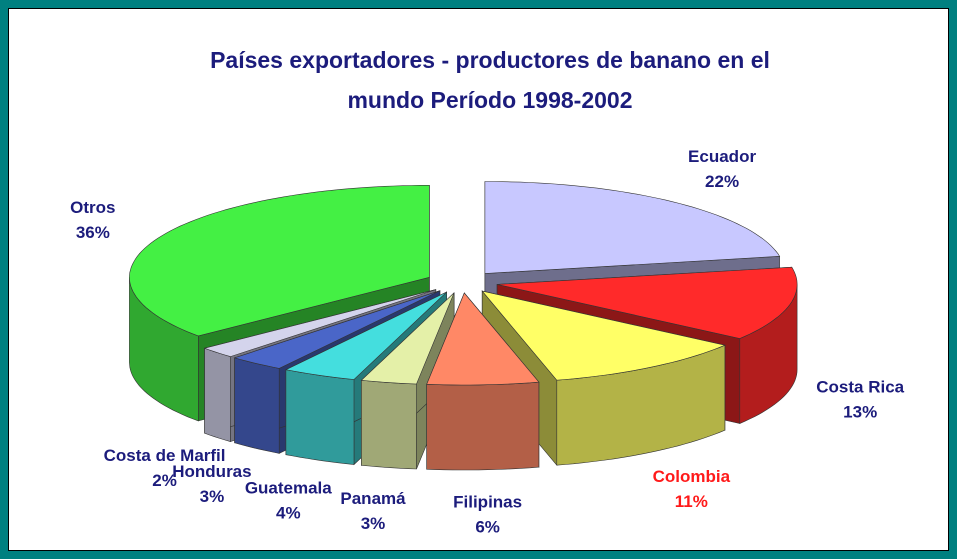  Describe the element at coordinates (691, 501) in the screenshot. I see `slice-value-label: 11%` at that location.